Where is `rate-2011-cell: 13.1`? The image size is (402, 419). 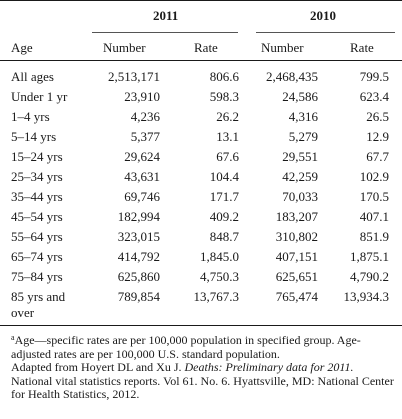
rate-2011-cell: 13.1 is located at coordinates (227, 136).